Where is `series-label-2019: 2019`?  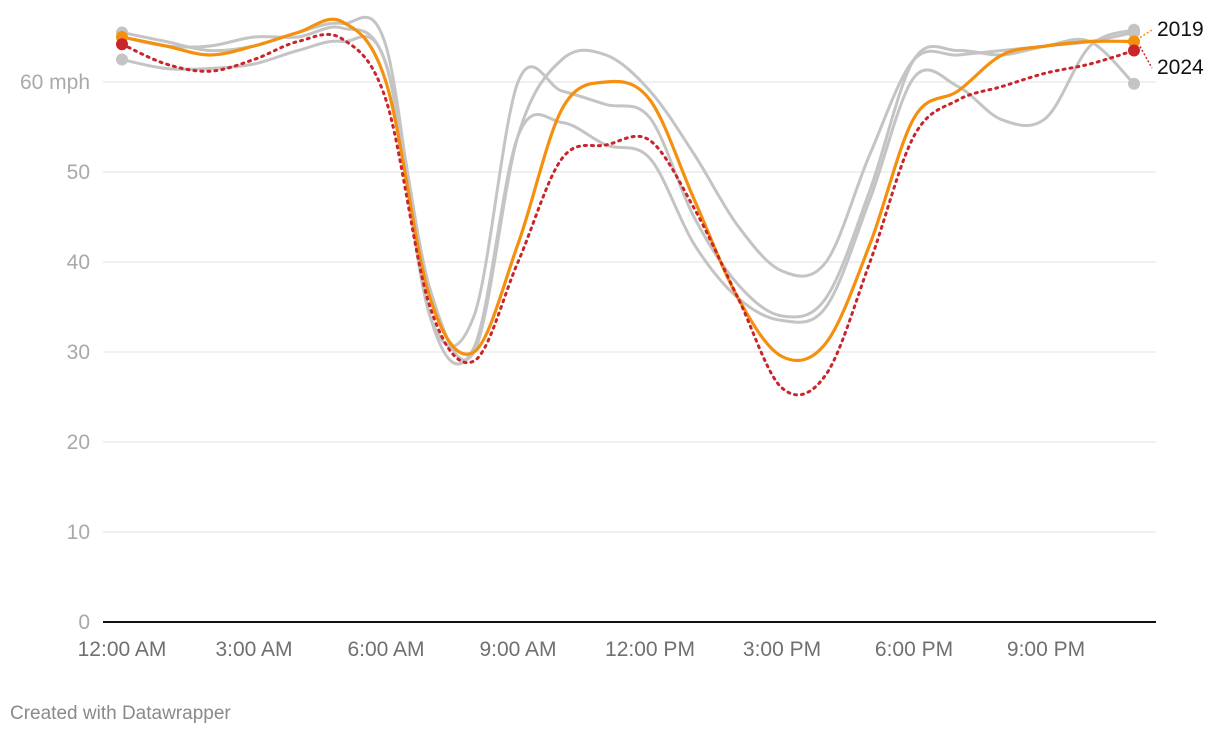 series-label-2019: 2019 is located at coordinates (1180, 29).